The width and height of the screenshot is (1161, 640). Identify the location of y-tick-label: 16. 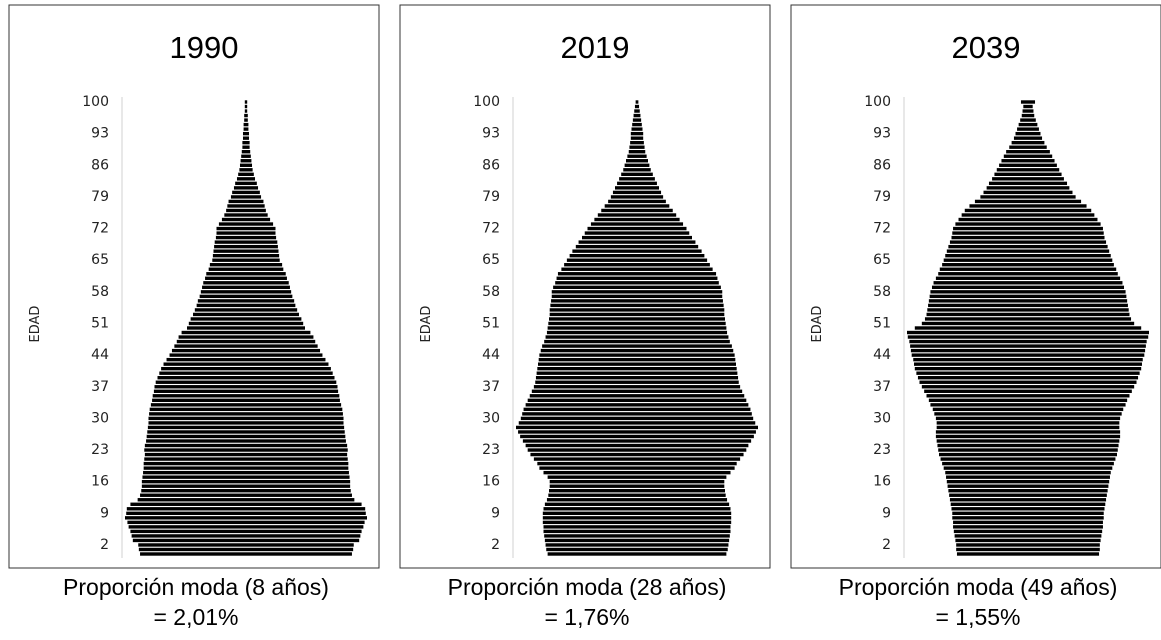
(882, 482).